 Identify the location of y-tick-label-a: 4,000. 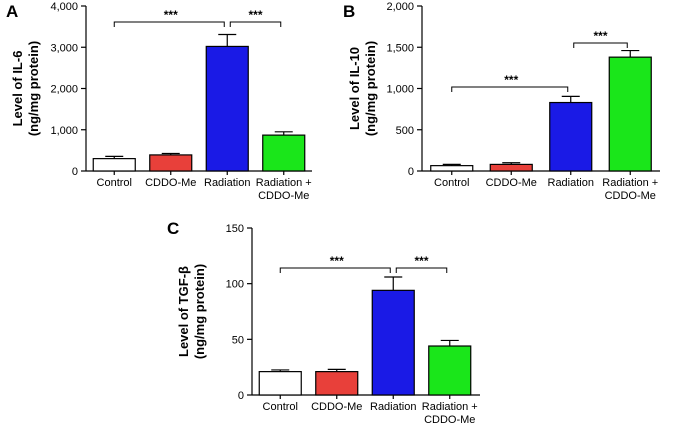
(64, 7).